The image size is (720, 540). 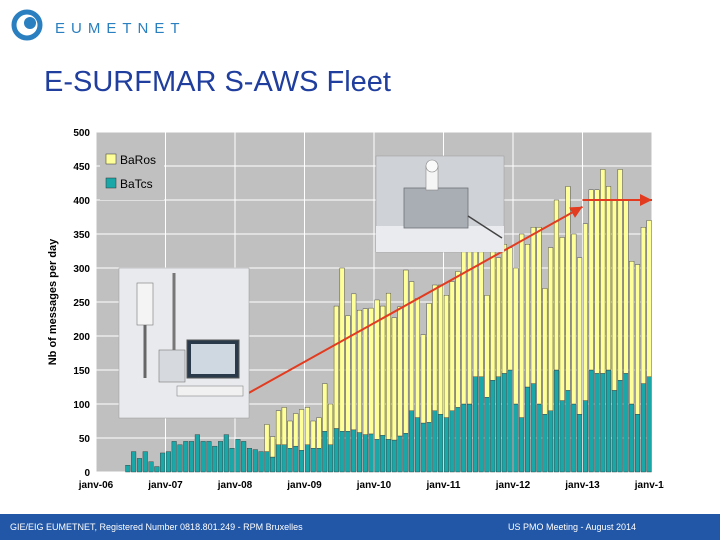 I want to click on x-tick-label: janv-14, so click(x=649, y=485).